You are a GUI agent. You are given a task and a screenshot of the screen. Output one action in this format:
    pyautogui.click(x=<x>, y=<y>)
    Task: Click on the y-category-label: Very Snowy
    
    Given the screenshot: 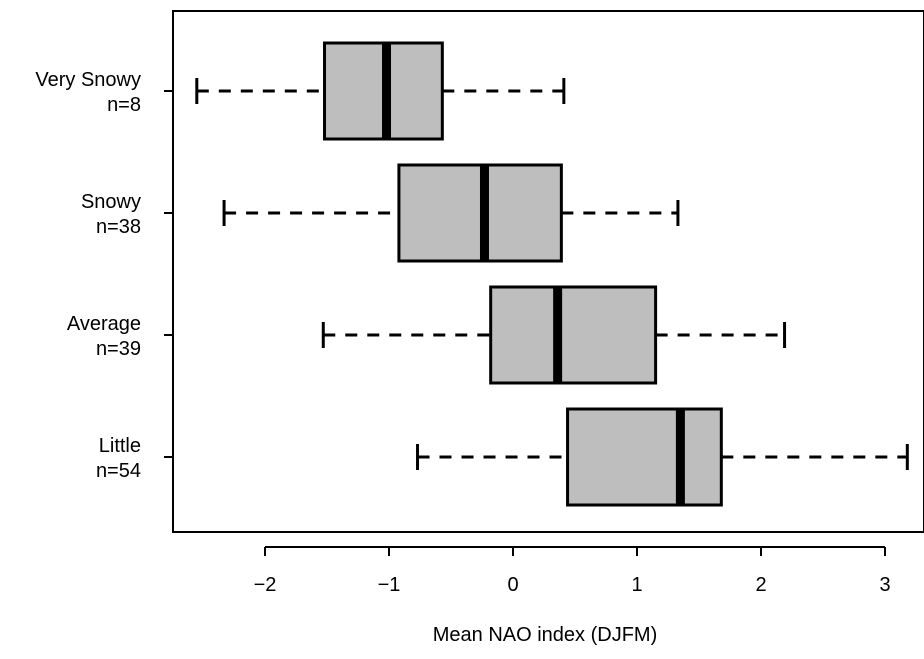 What is the action you would take?
    pyautogui.click(x=88, y=80)
    